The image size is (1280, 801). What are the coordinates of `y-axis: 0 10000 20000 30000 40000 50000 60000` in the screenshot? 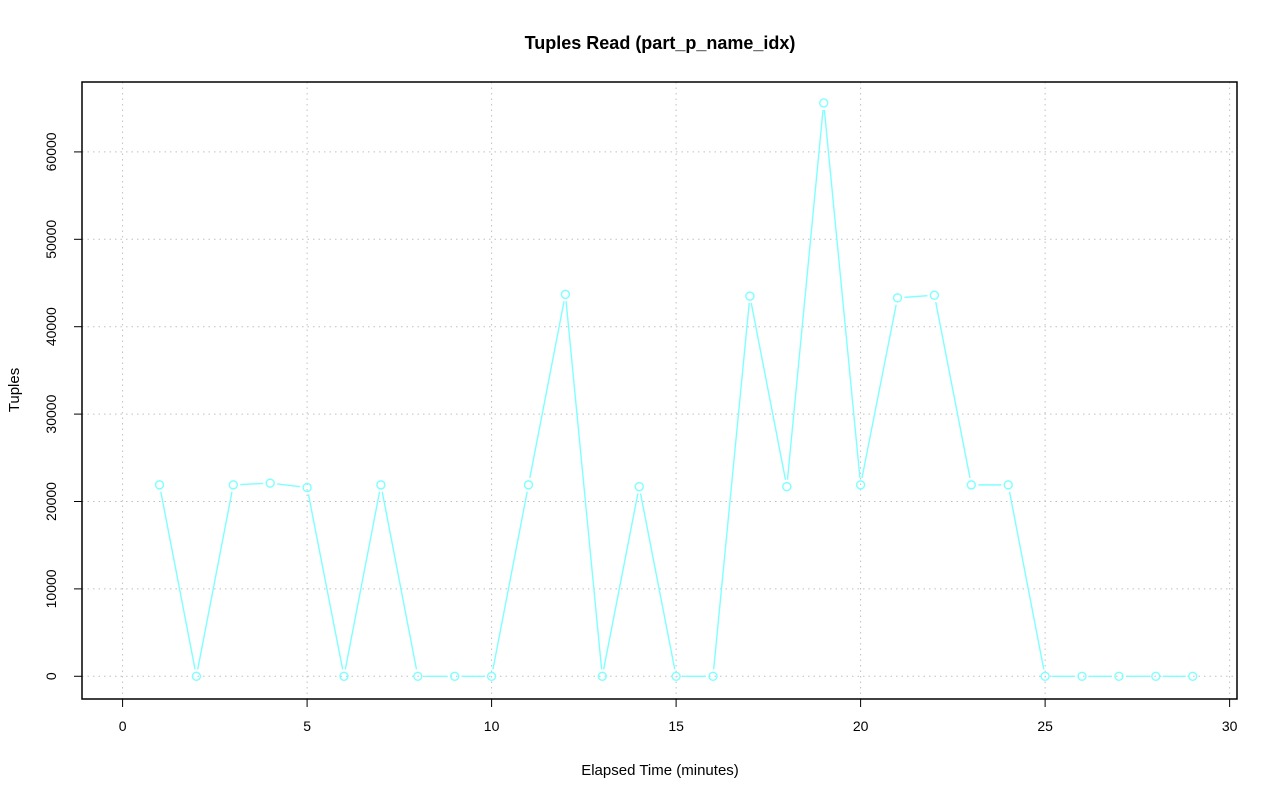 It's located at (63, 406).